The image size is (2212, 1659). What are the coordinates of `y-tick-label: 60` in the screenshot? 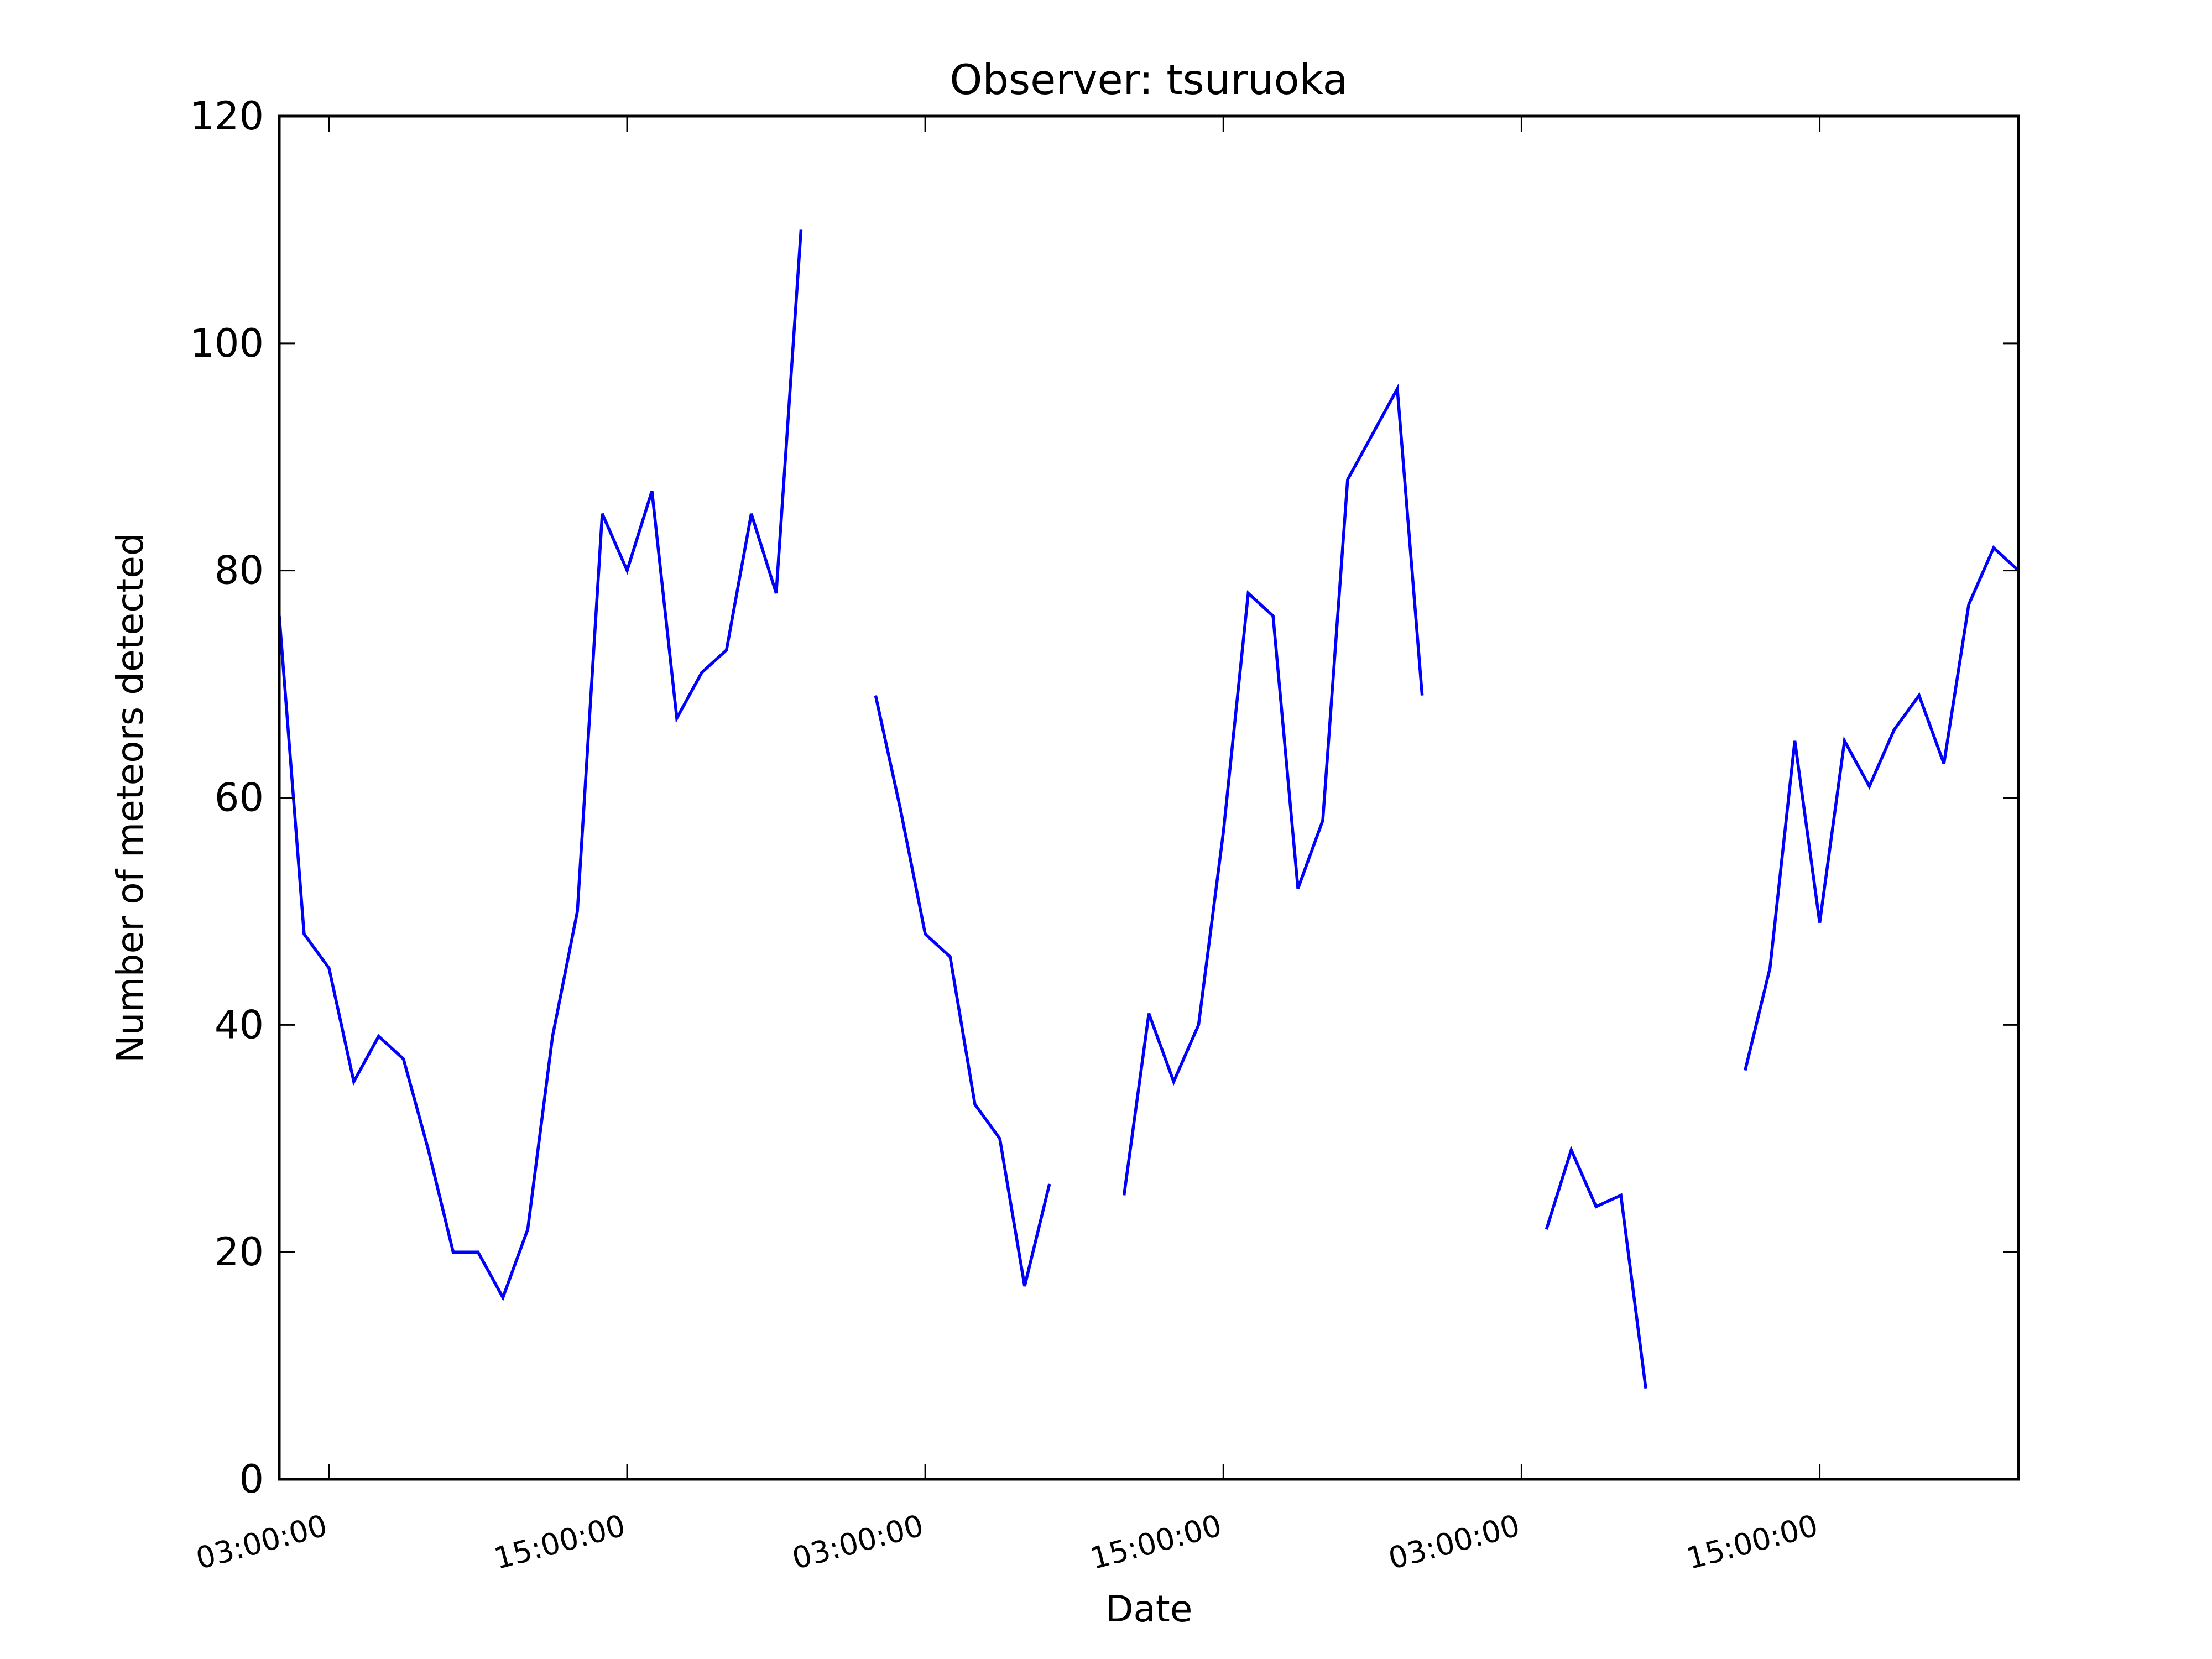 It's located at (240, 798).